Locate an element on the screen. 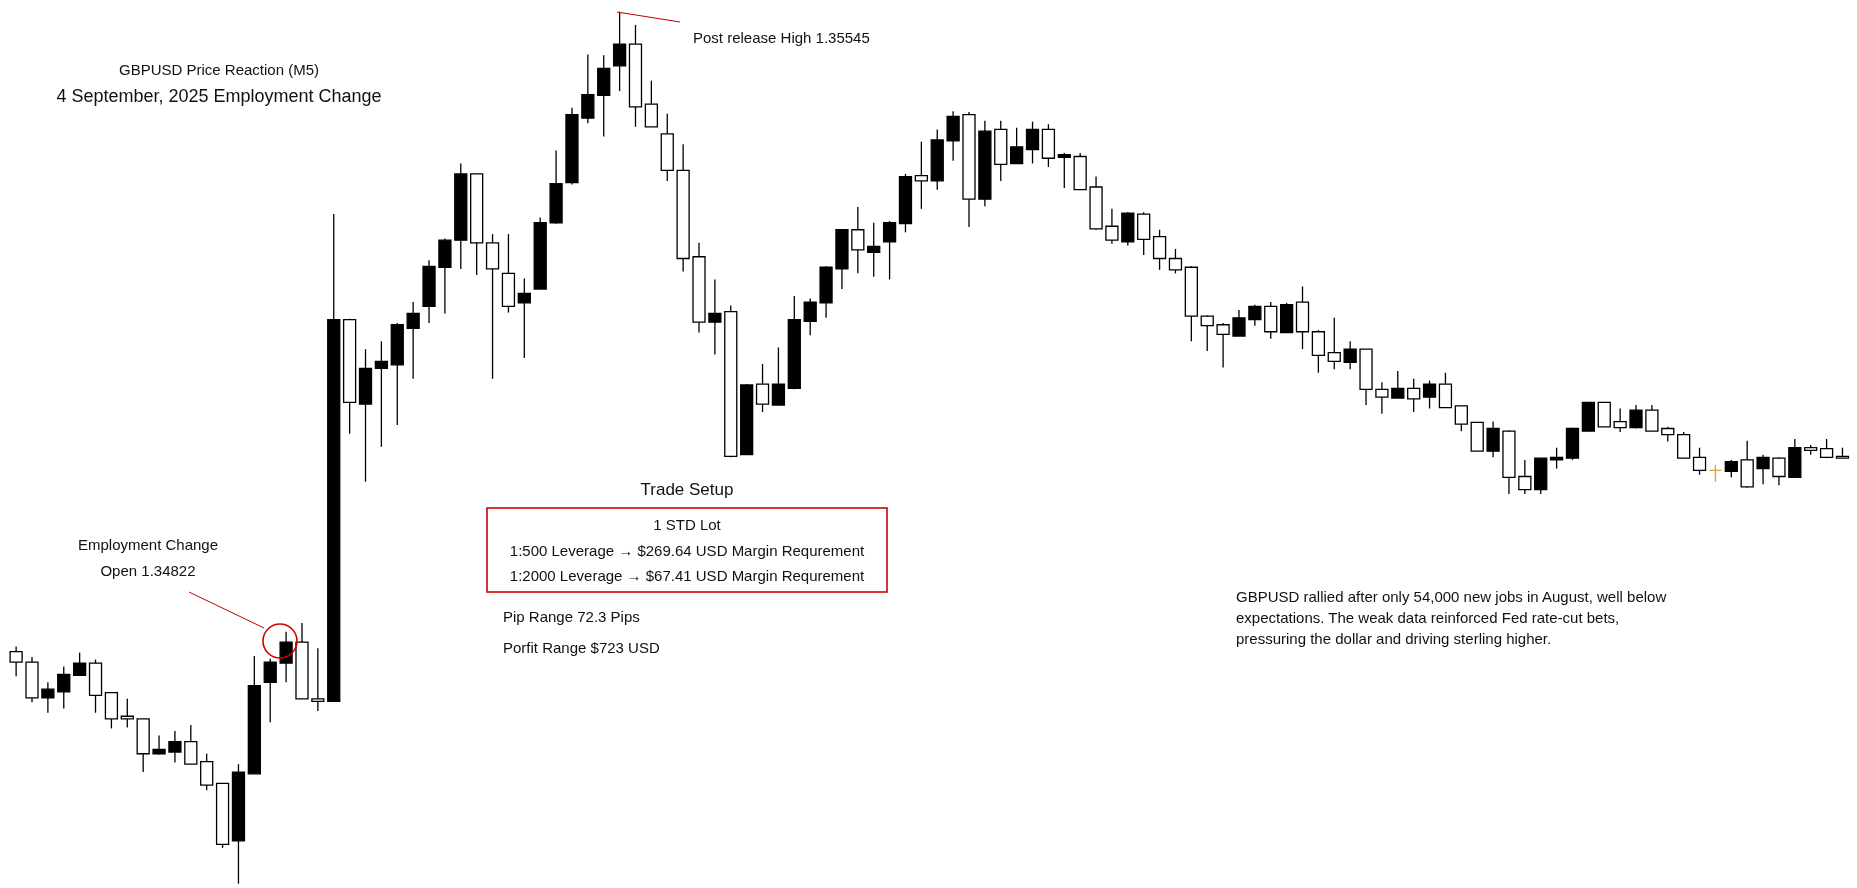  text: 4 September, 2025 Employment Change is located at coordinates (219, 96).